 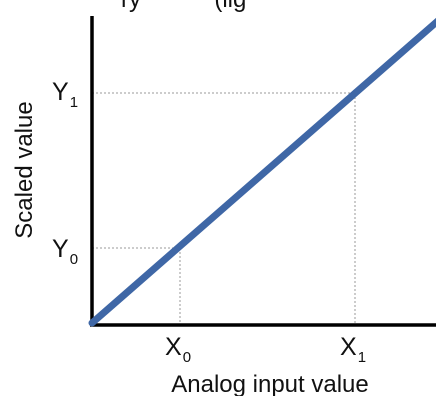 I want to click on tick-x0: X0, so click(x=178, y=349).